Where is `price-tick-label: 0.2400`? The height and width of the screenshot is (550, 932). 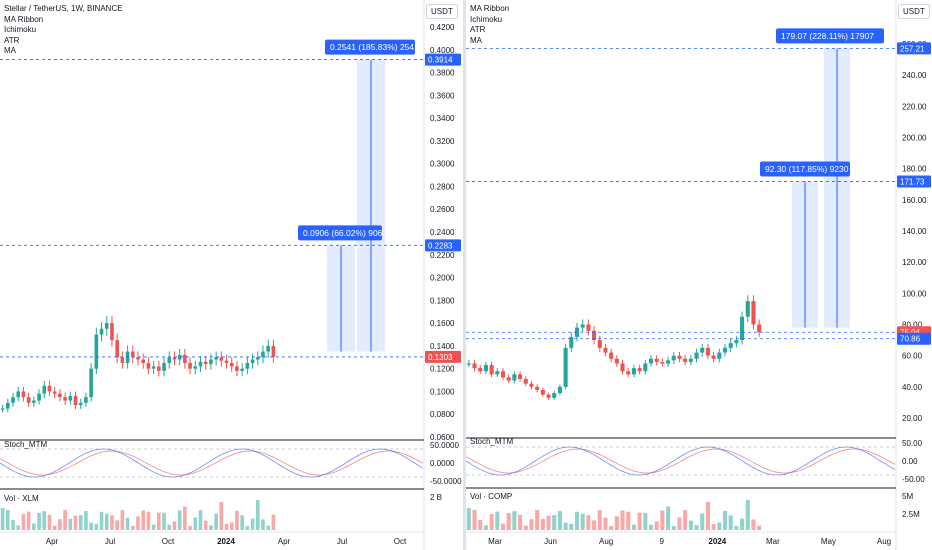
price-tick-label: 0.2400 is located at coordinates (442, 232).